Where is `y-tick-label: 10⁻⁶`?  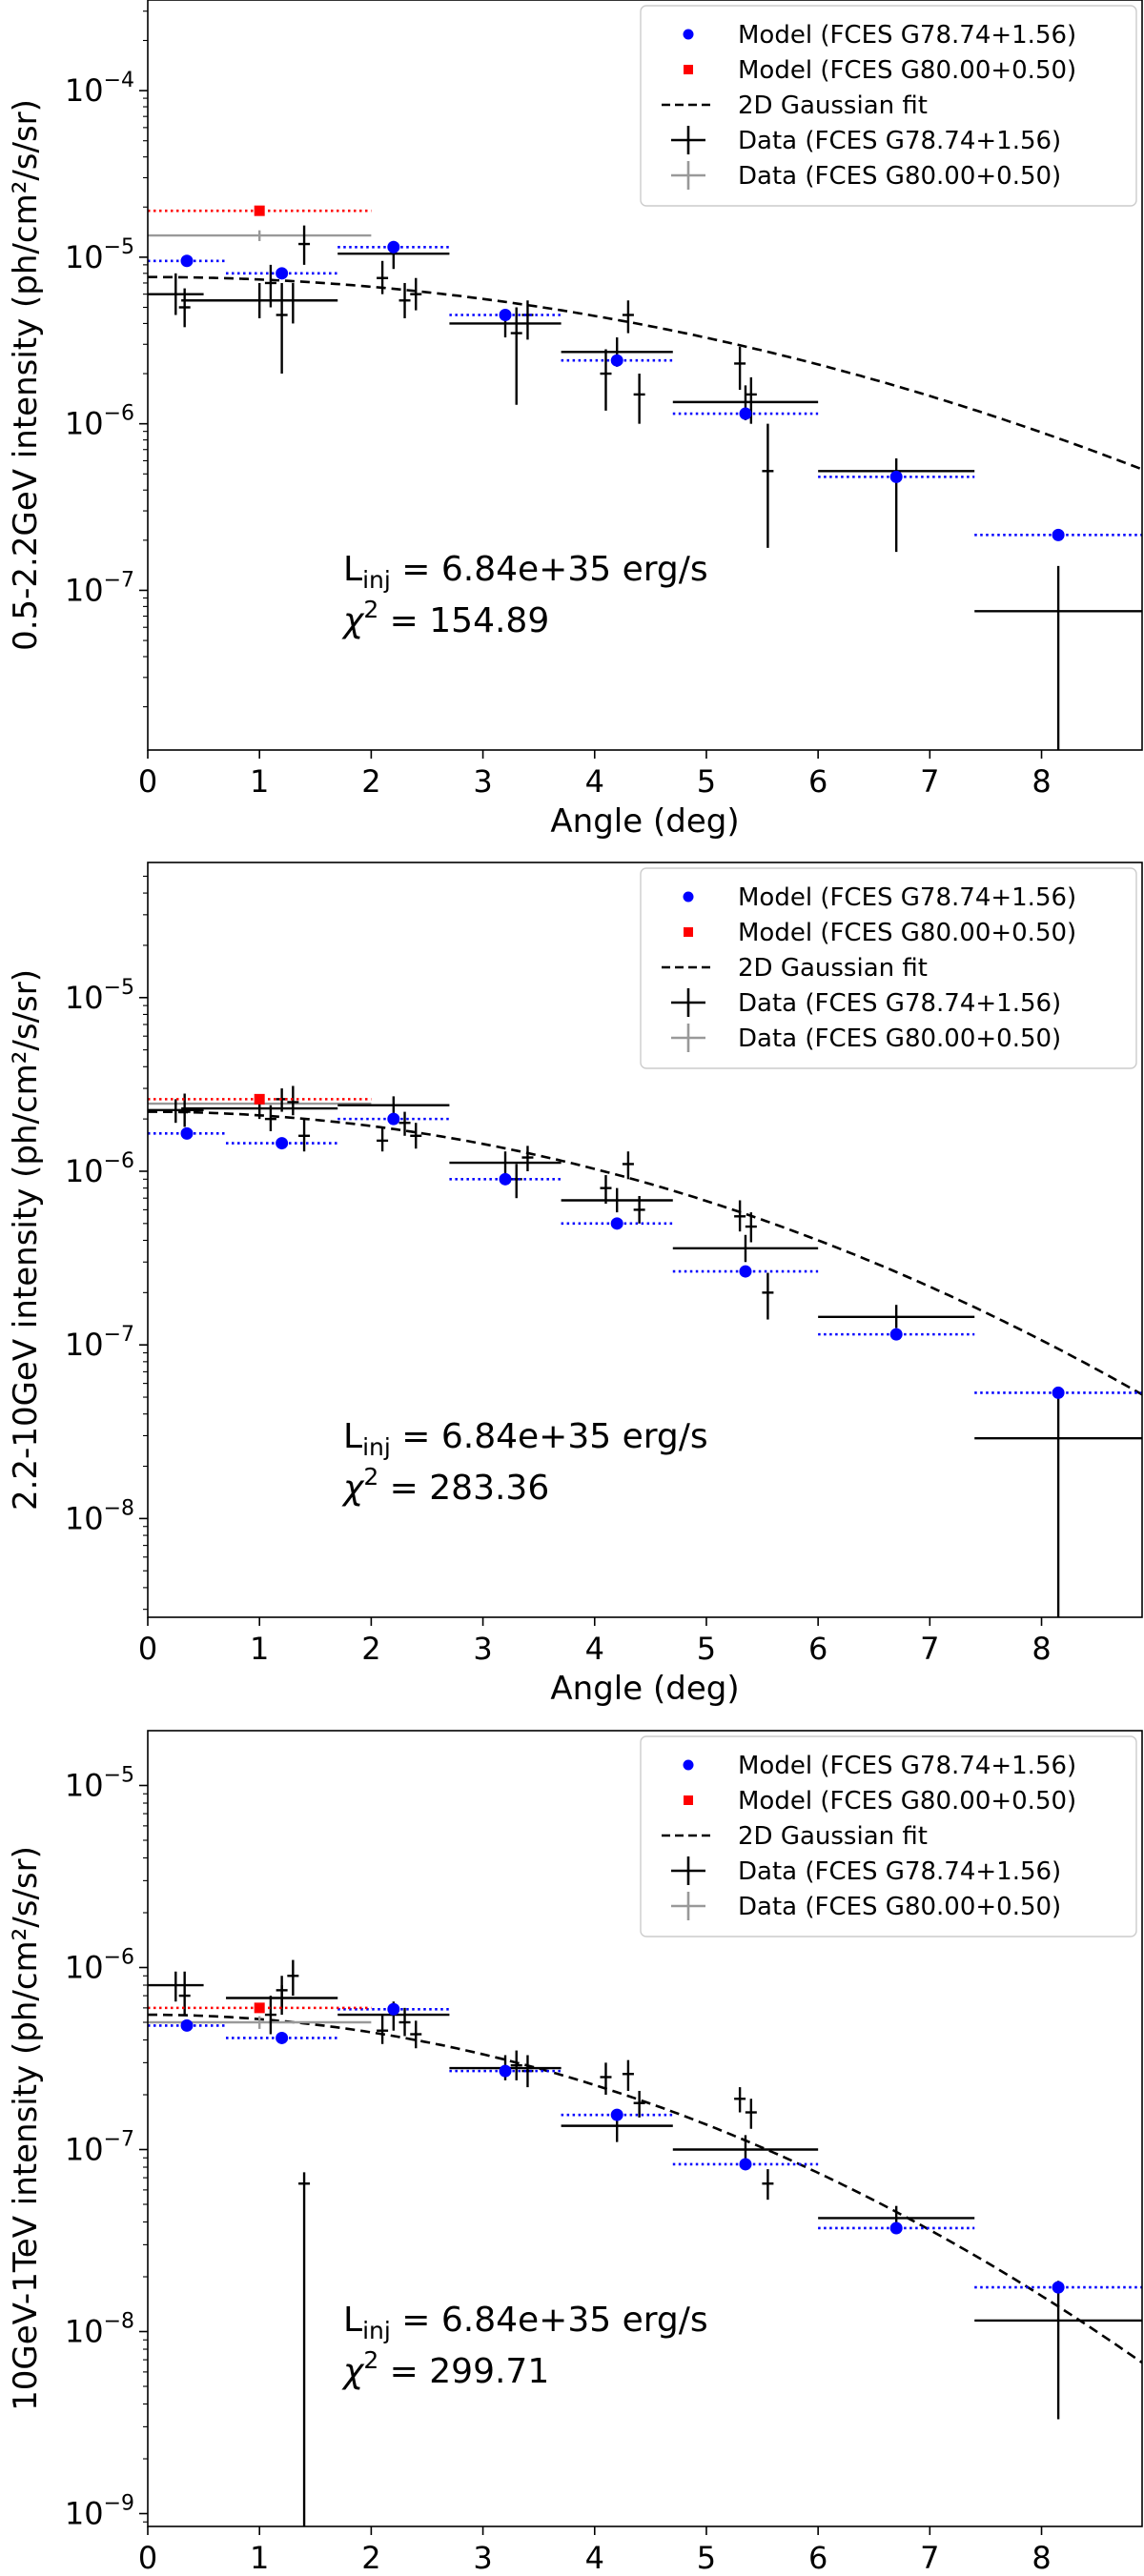 y-tick-label: 10⁻⁶ is located at coordinates (99, 1169).